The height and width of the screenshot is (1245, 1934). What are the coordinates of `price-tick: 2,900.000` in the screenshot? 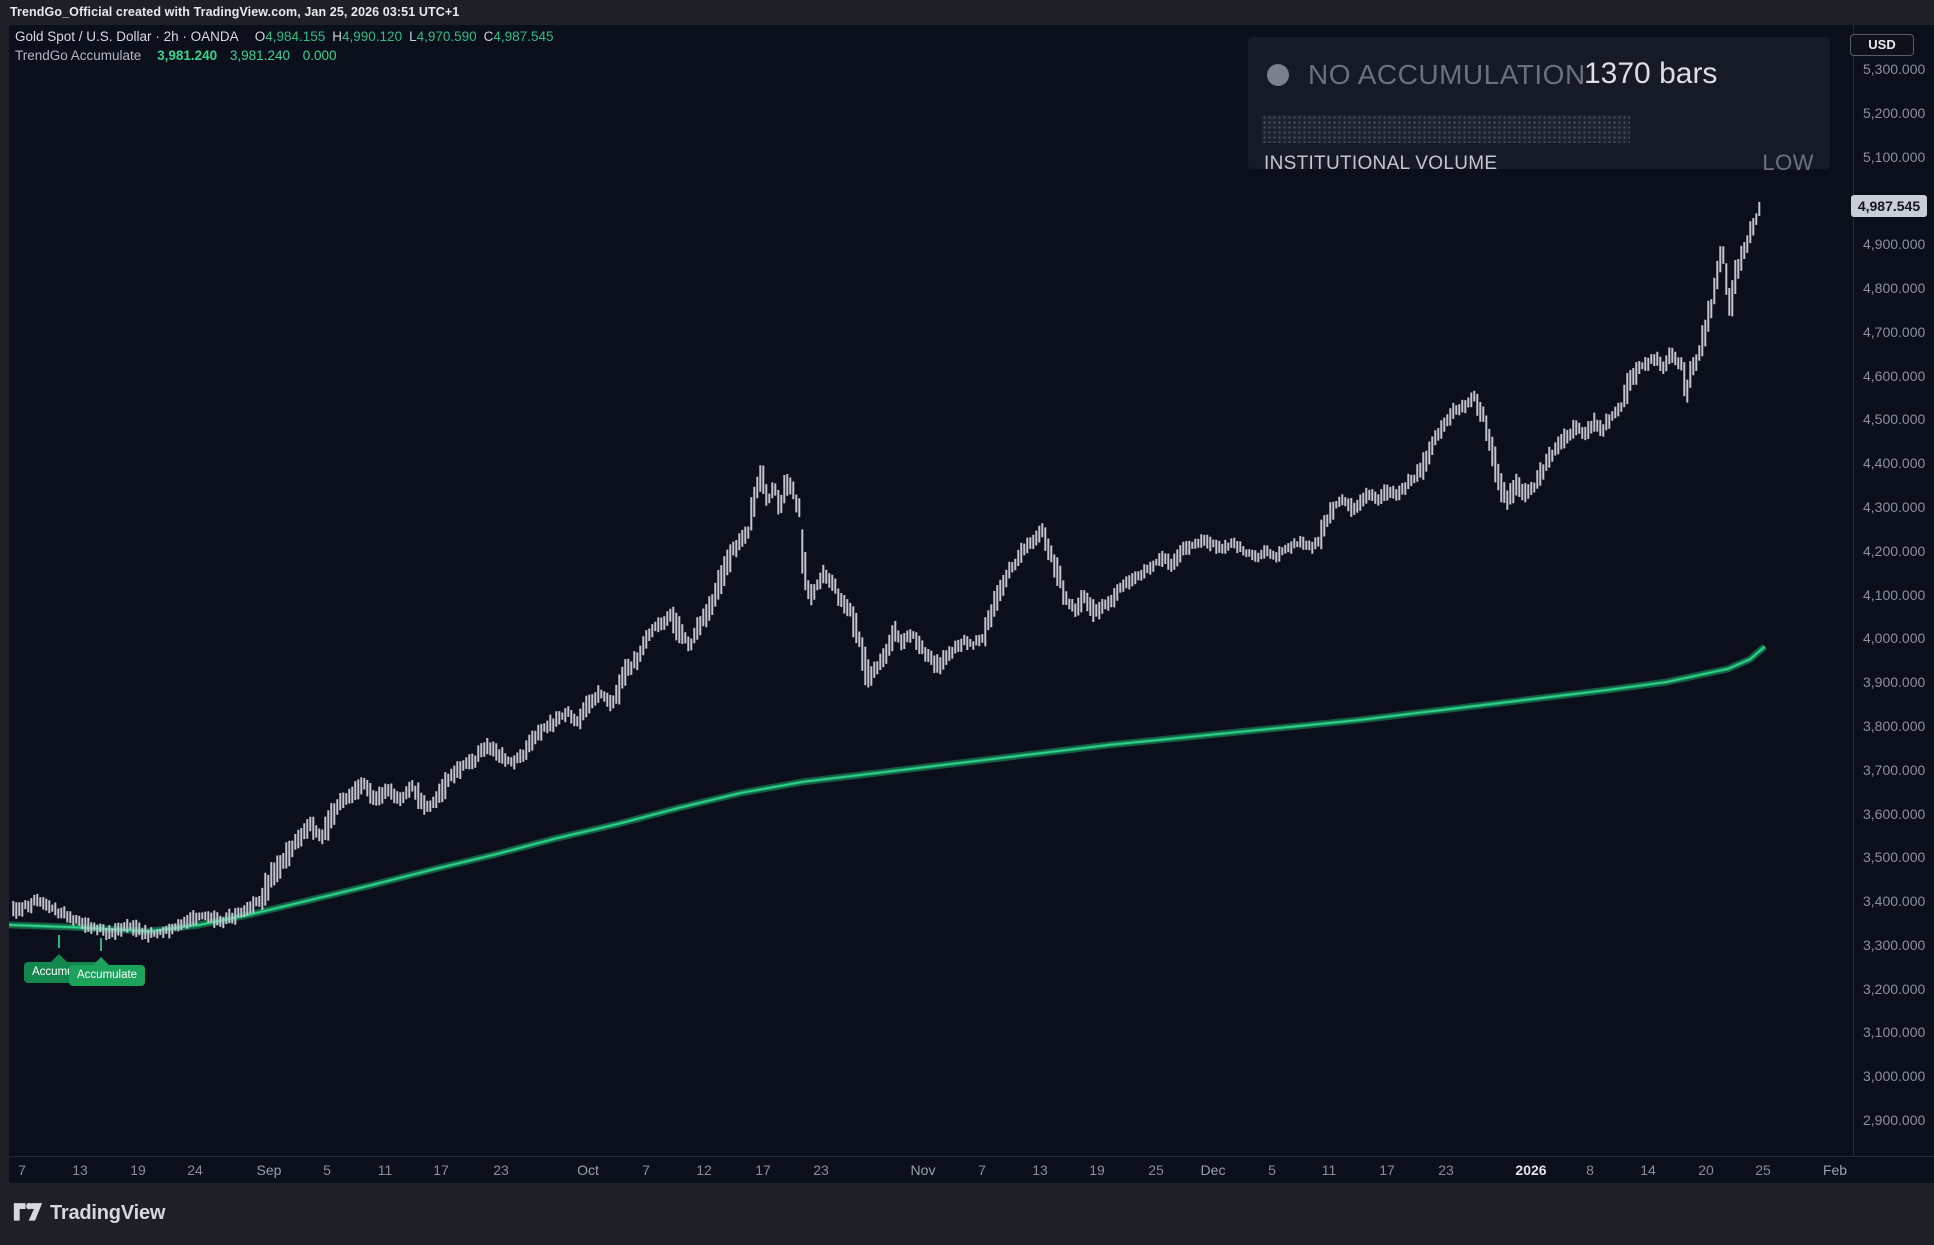 It's located at (1894, 1120).